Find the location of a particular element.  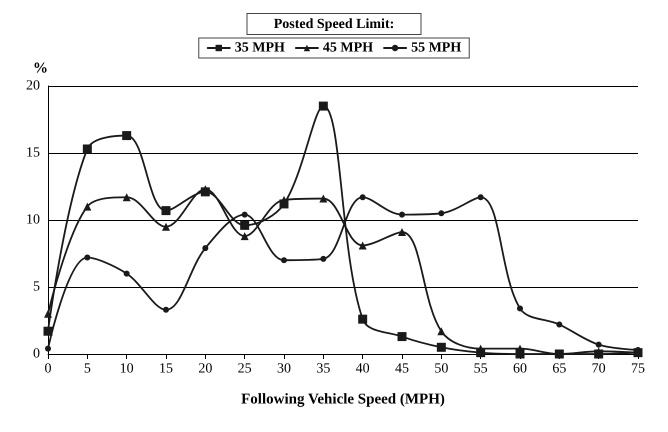

x-tick-label: 0 is located at coordinates (48, 369).